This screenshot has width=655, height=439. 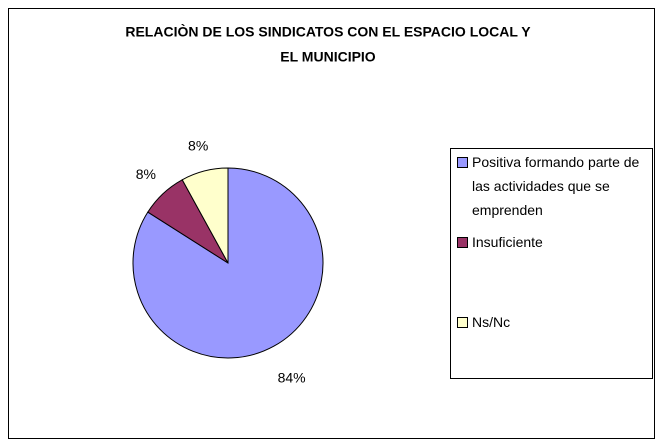 What do you see at coordinates (549, 322) in the screenshot?
I see `legend-entry: Ns/Nc` at bounding box center [549, 322].